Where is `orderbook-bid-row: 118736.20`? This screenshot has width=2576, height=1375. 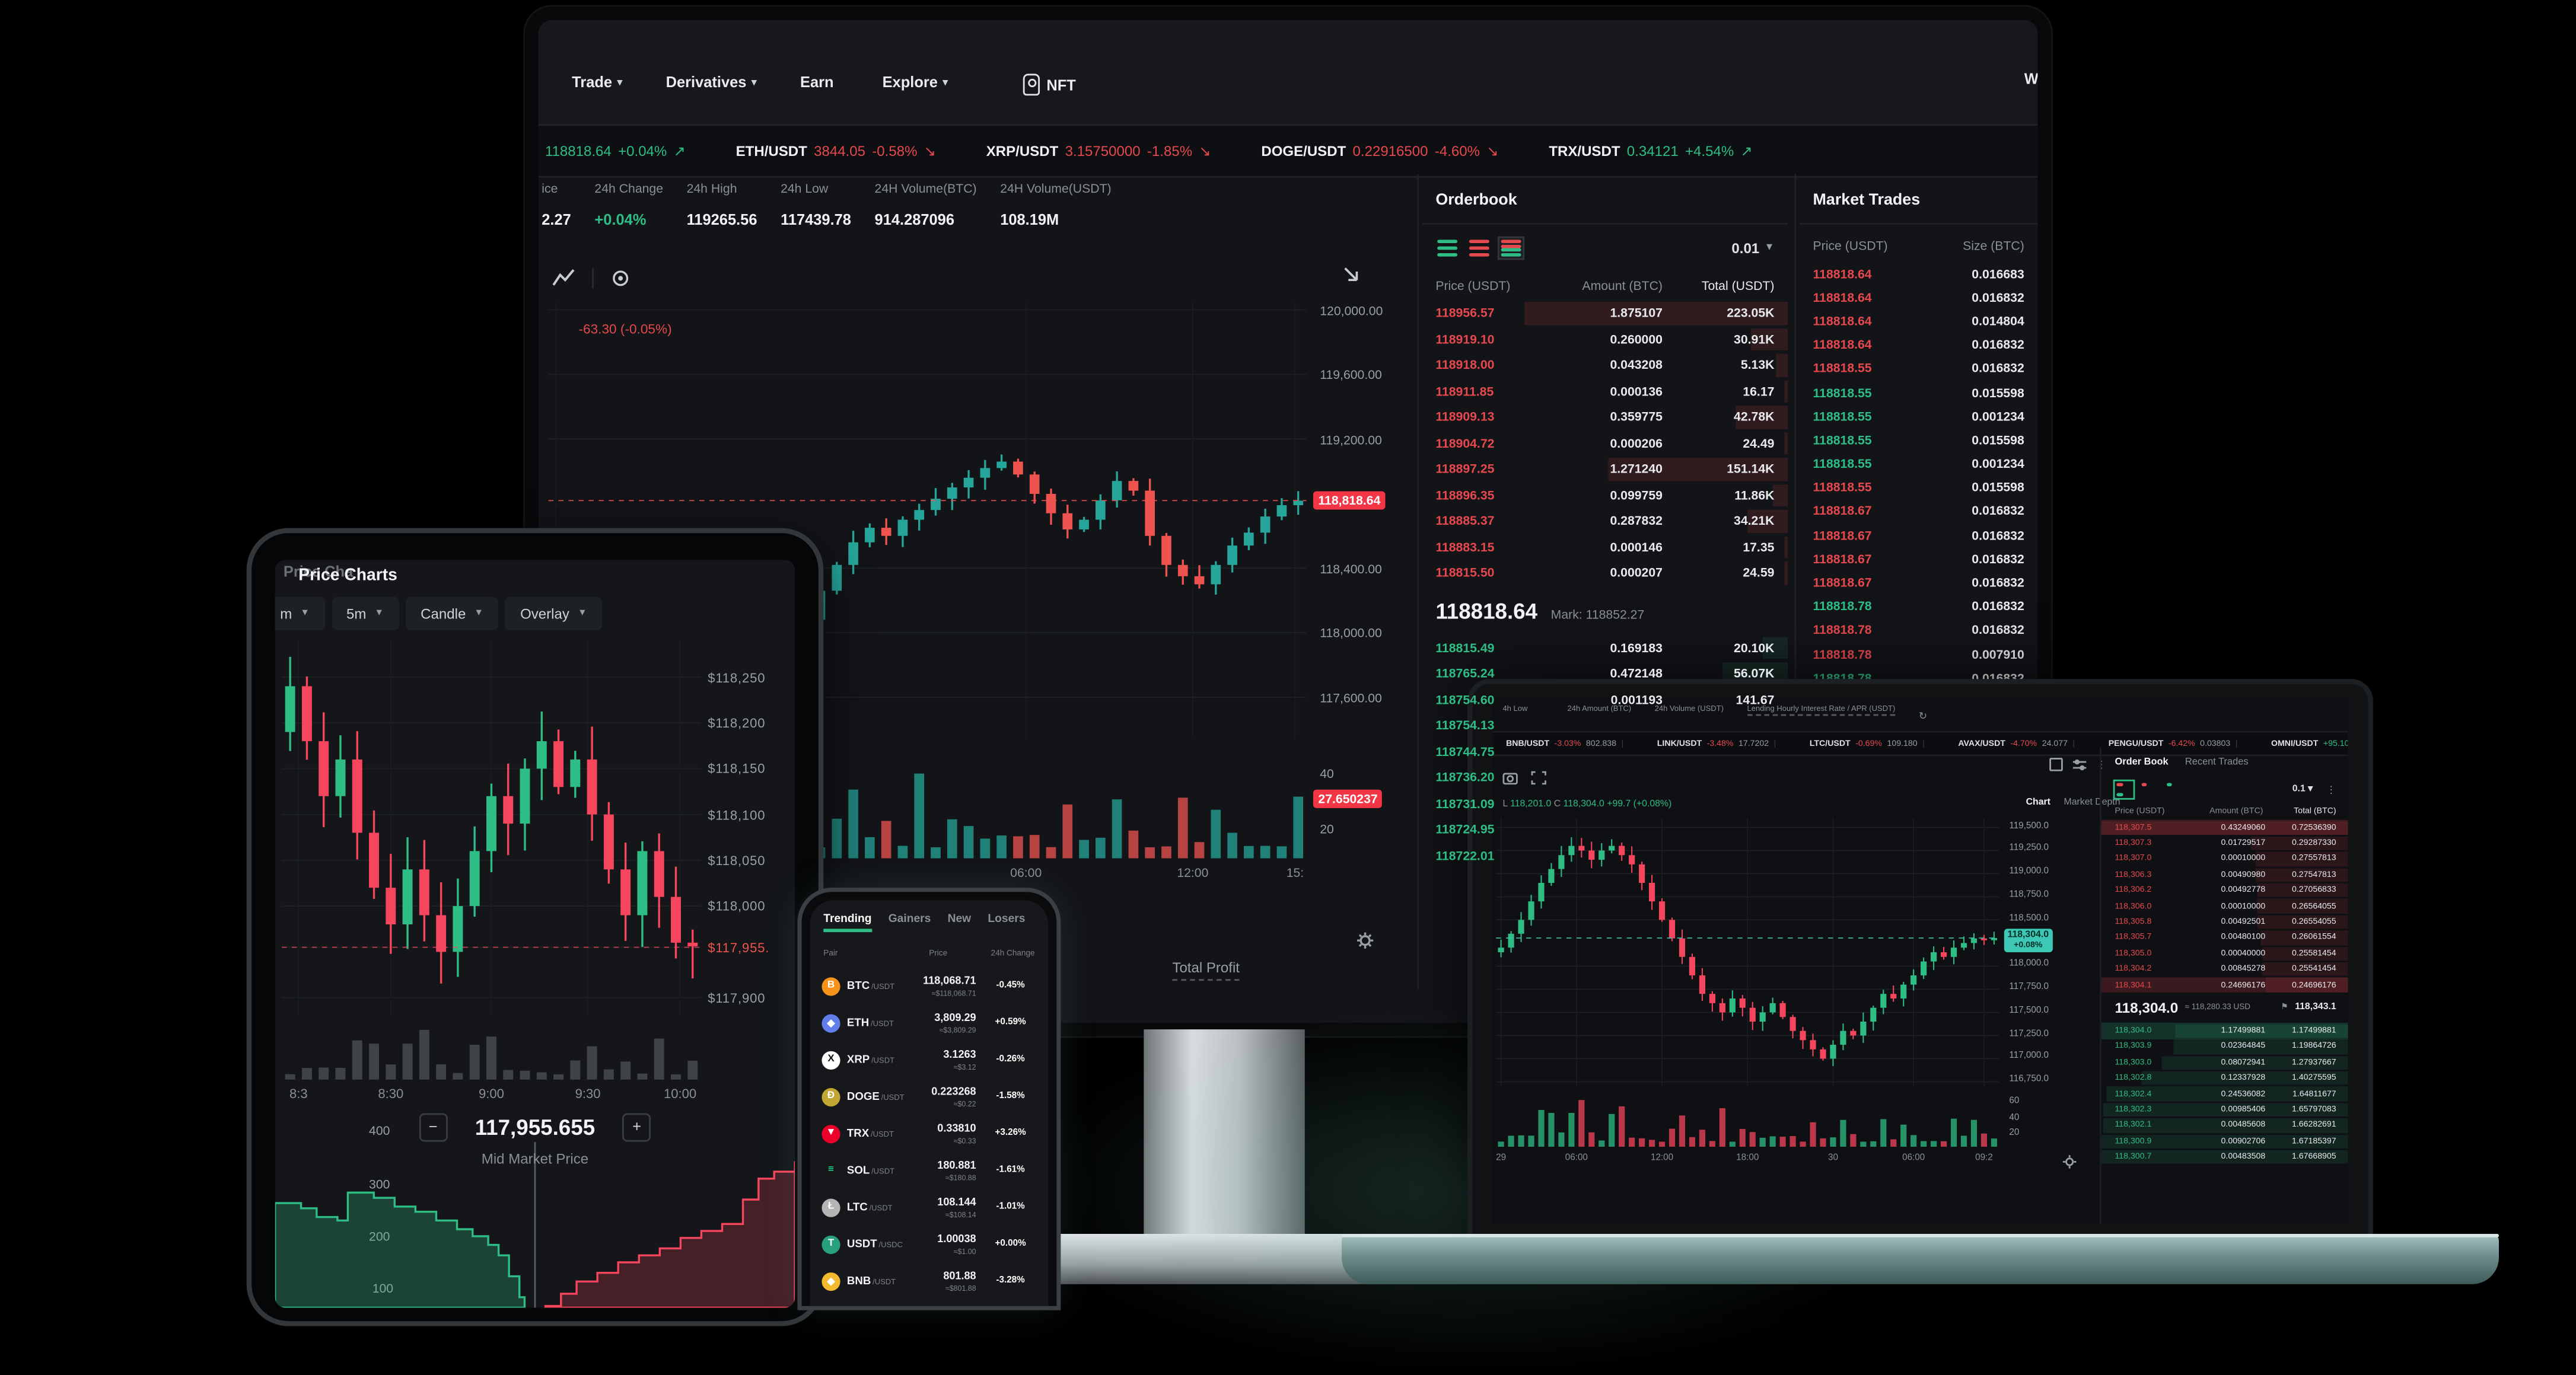
orderbook-bid-row: 118736.20 is located at coordinates (1465, 777).